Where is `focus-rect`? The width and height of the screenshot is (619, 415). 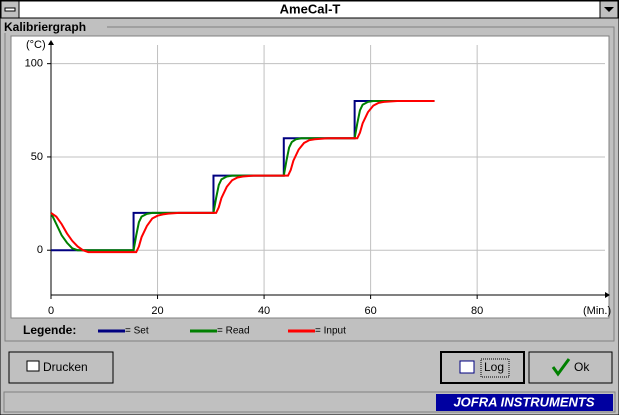
focus-rect is located at coordinates (495, 368).